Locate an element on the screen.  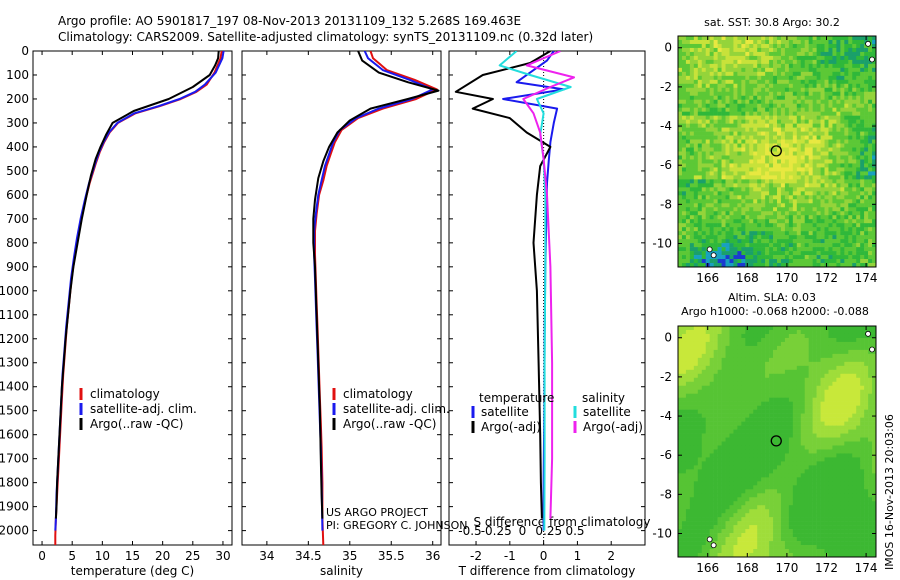
y-tick-label: 1300 is located at coordinates (14, 363).